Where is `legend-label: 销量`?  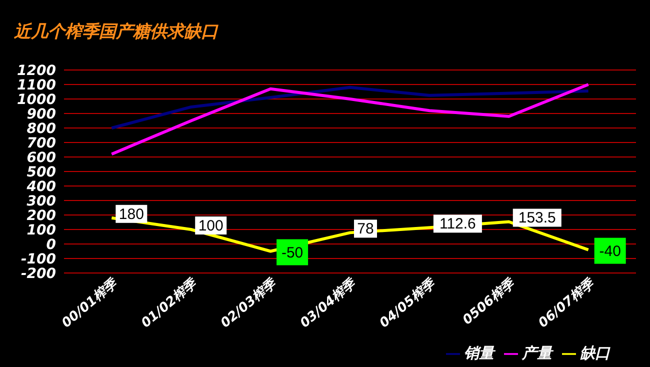 legend-label: 销量 is located at coordinates (479, 353).